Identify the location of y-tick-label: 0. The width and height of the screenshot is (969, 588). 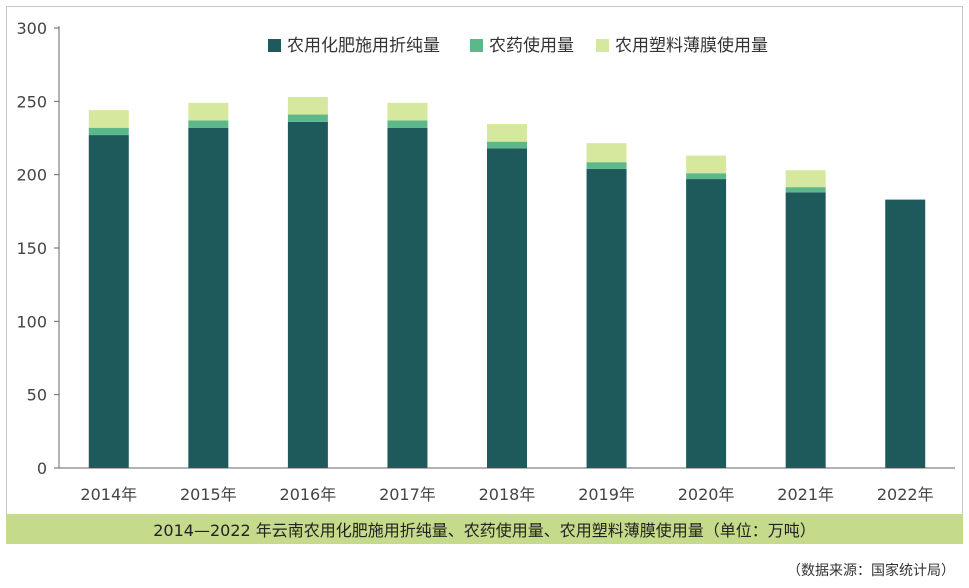
(42, 468).